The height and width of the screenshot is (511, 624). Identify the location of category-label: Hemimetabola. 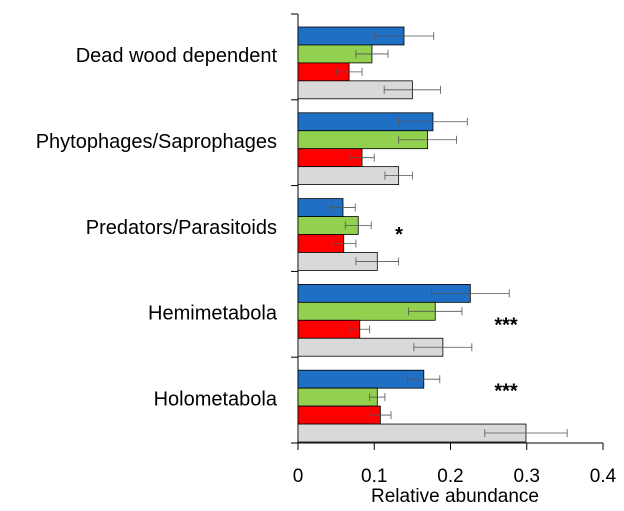
(213, 314).